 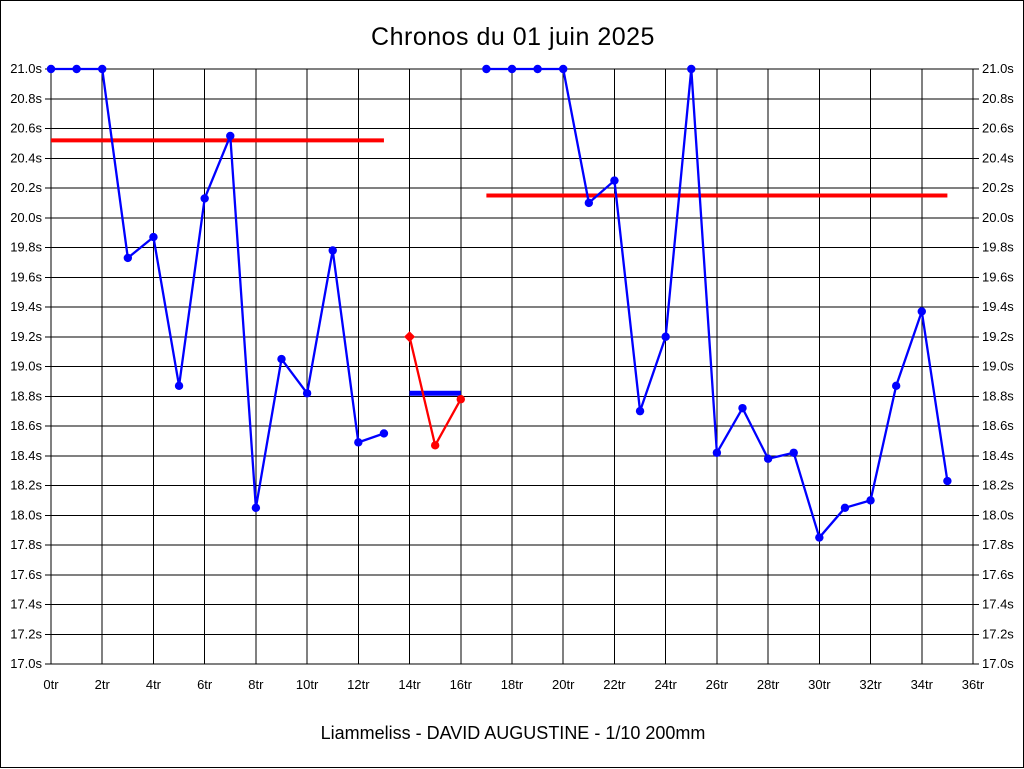 I want to click on y-axis-label-right: 17.6s, so click(x=998, y=574).